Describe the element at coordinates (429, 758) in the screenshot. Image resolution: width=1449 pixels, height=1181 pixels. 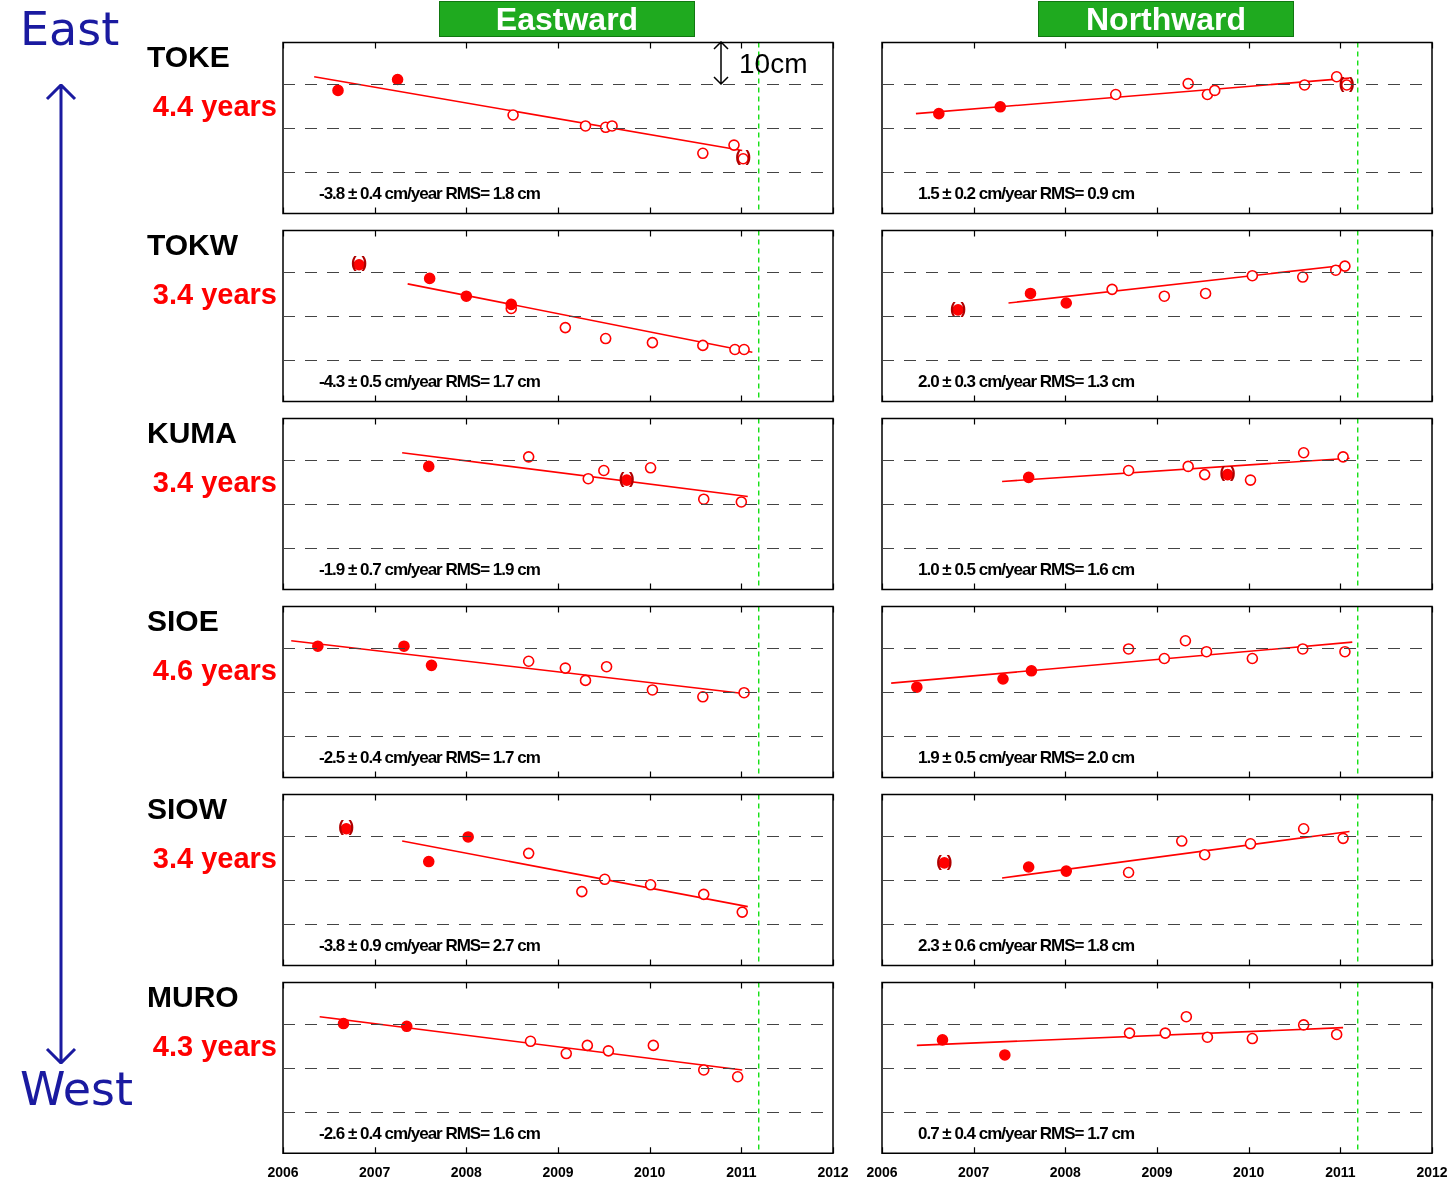
I see `annotation: -2.5 ± 0.4 cm/year RMS= 1.7 cm` at that location.